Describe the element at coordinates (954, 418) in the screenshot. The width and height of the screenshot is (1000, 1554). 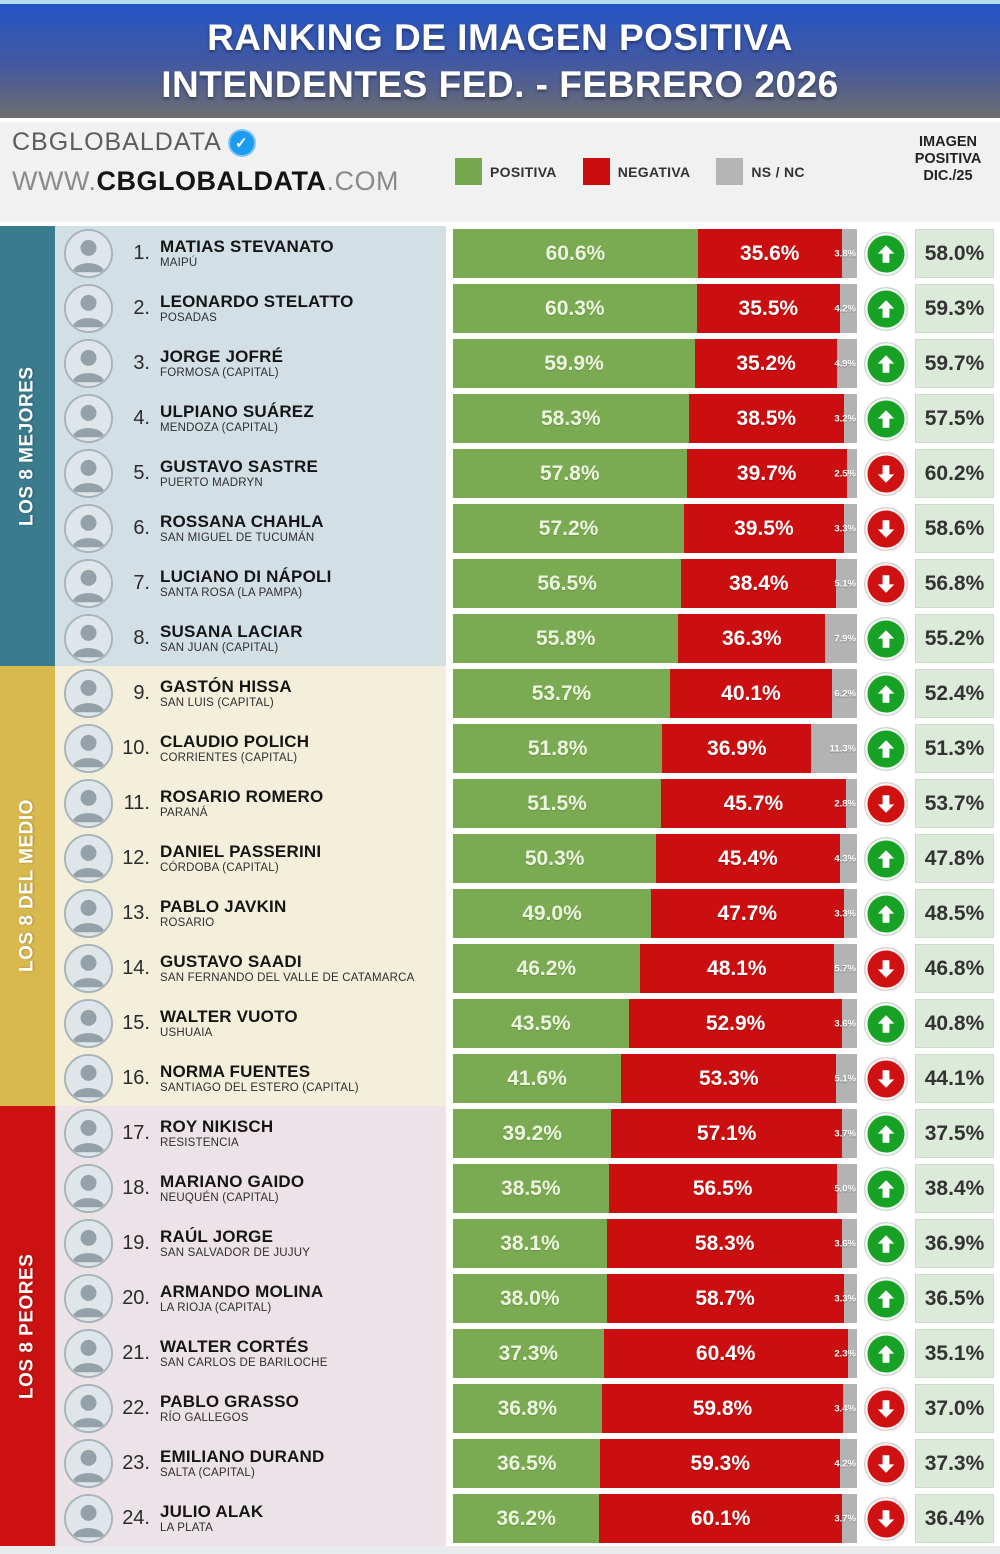
I see `prev-positive-value: 57.5%` at that location.